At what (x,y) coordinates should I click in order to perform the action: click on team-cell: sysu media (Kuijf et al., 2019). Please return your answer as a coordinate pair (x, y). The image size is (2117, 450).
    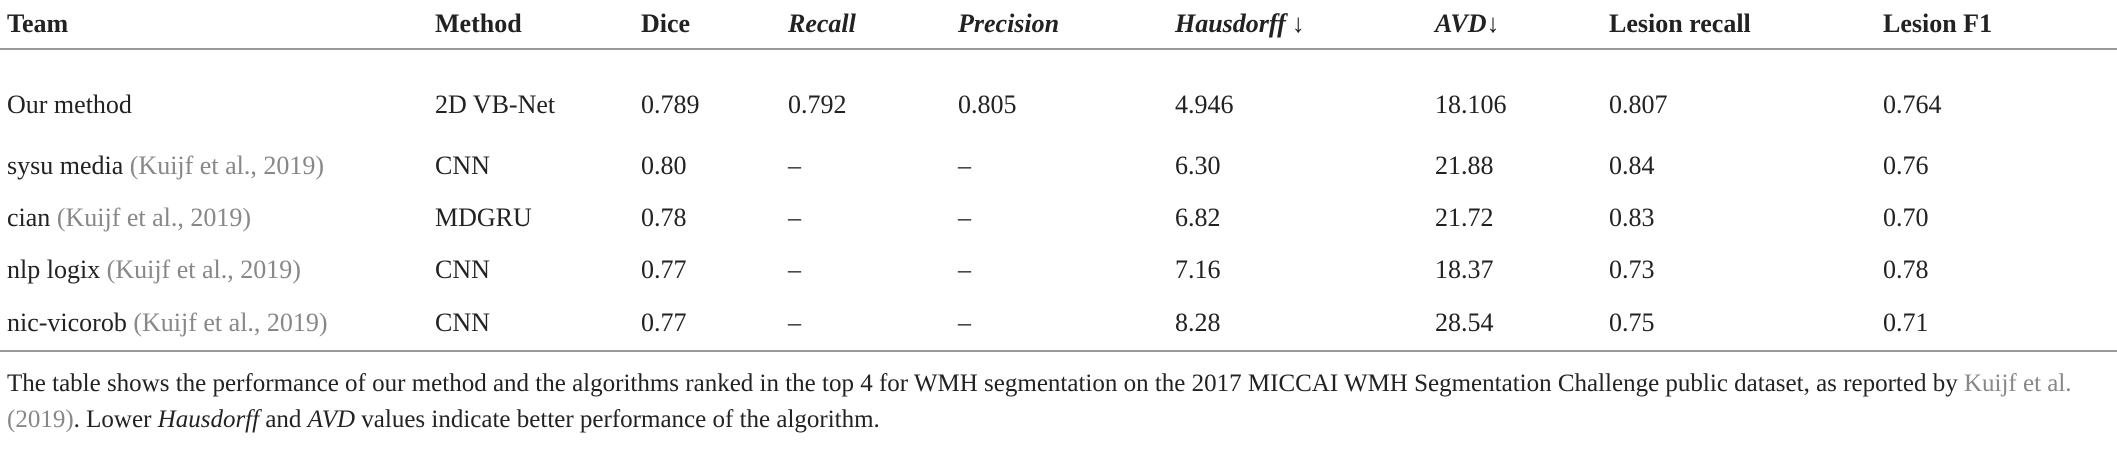
    Looking at the image, I should click on (214, 166).